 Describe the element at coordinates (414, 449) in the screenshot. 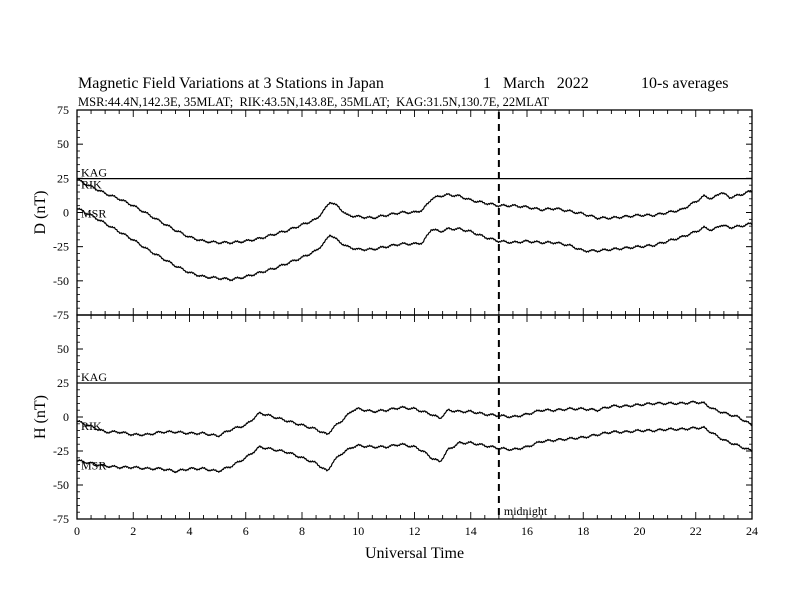

I see `bottom-series-msr` at that location.